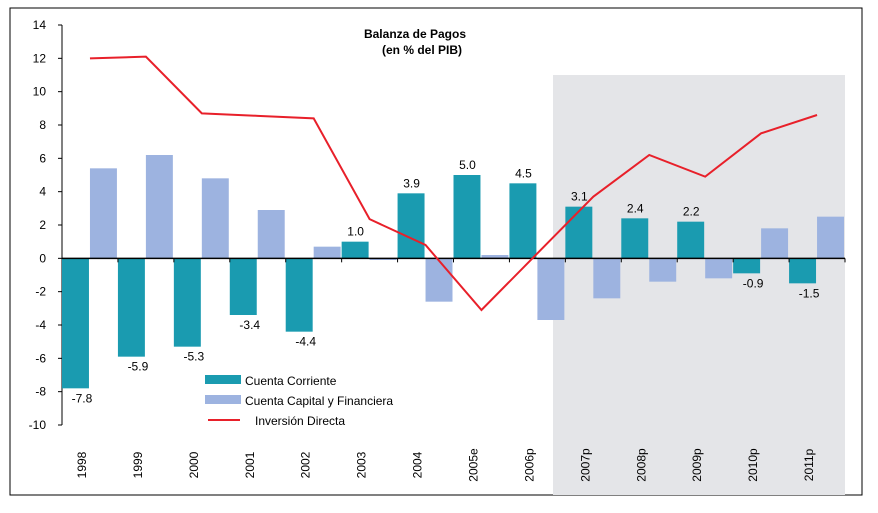 The height and width of the screenshot is (513, 878). I want to click on data-label: -1.5, so click(809, 293).